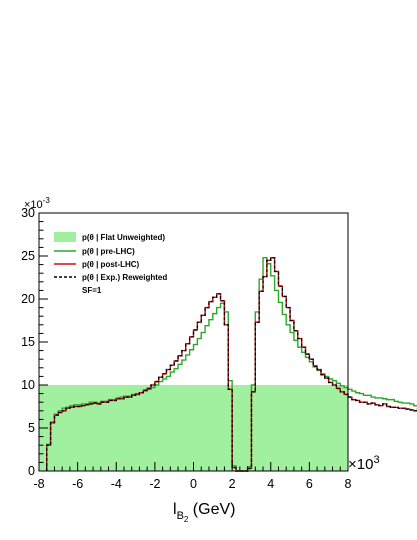 The image size is (417, 540). I want to click on y-axis-multiplier: ×10⁻³, so click(37, 203).